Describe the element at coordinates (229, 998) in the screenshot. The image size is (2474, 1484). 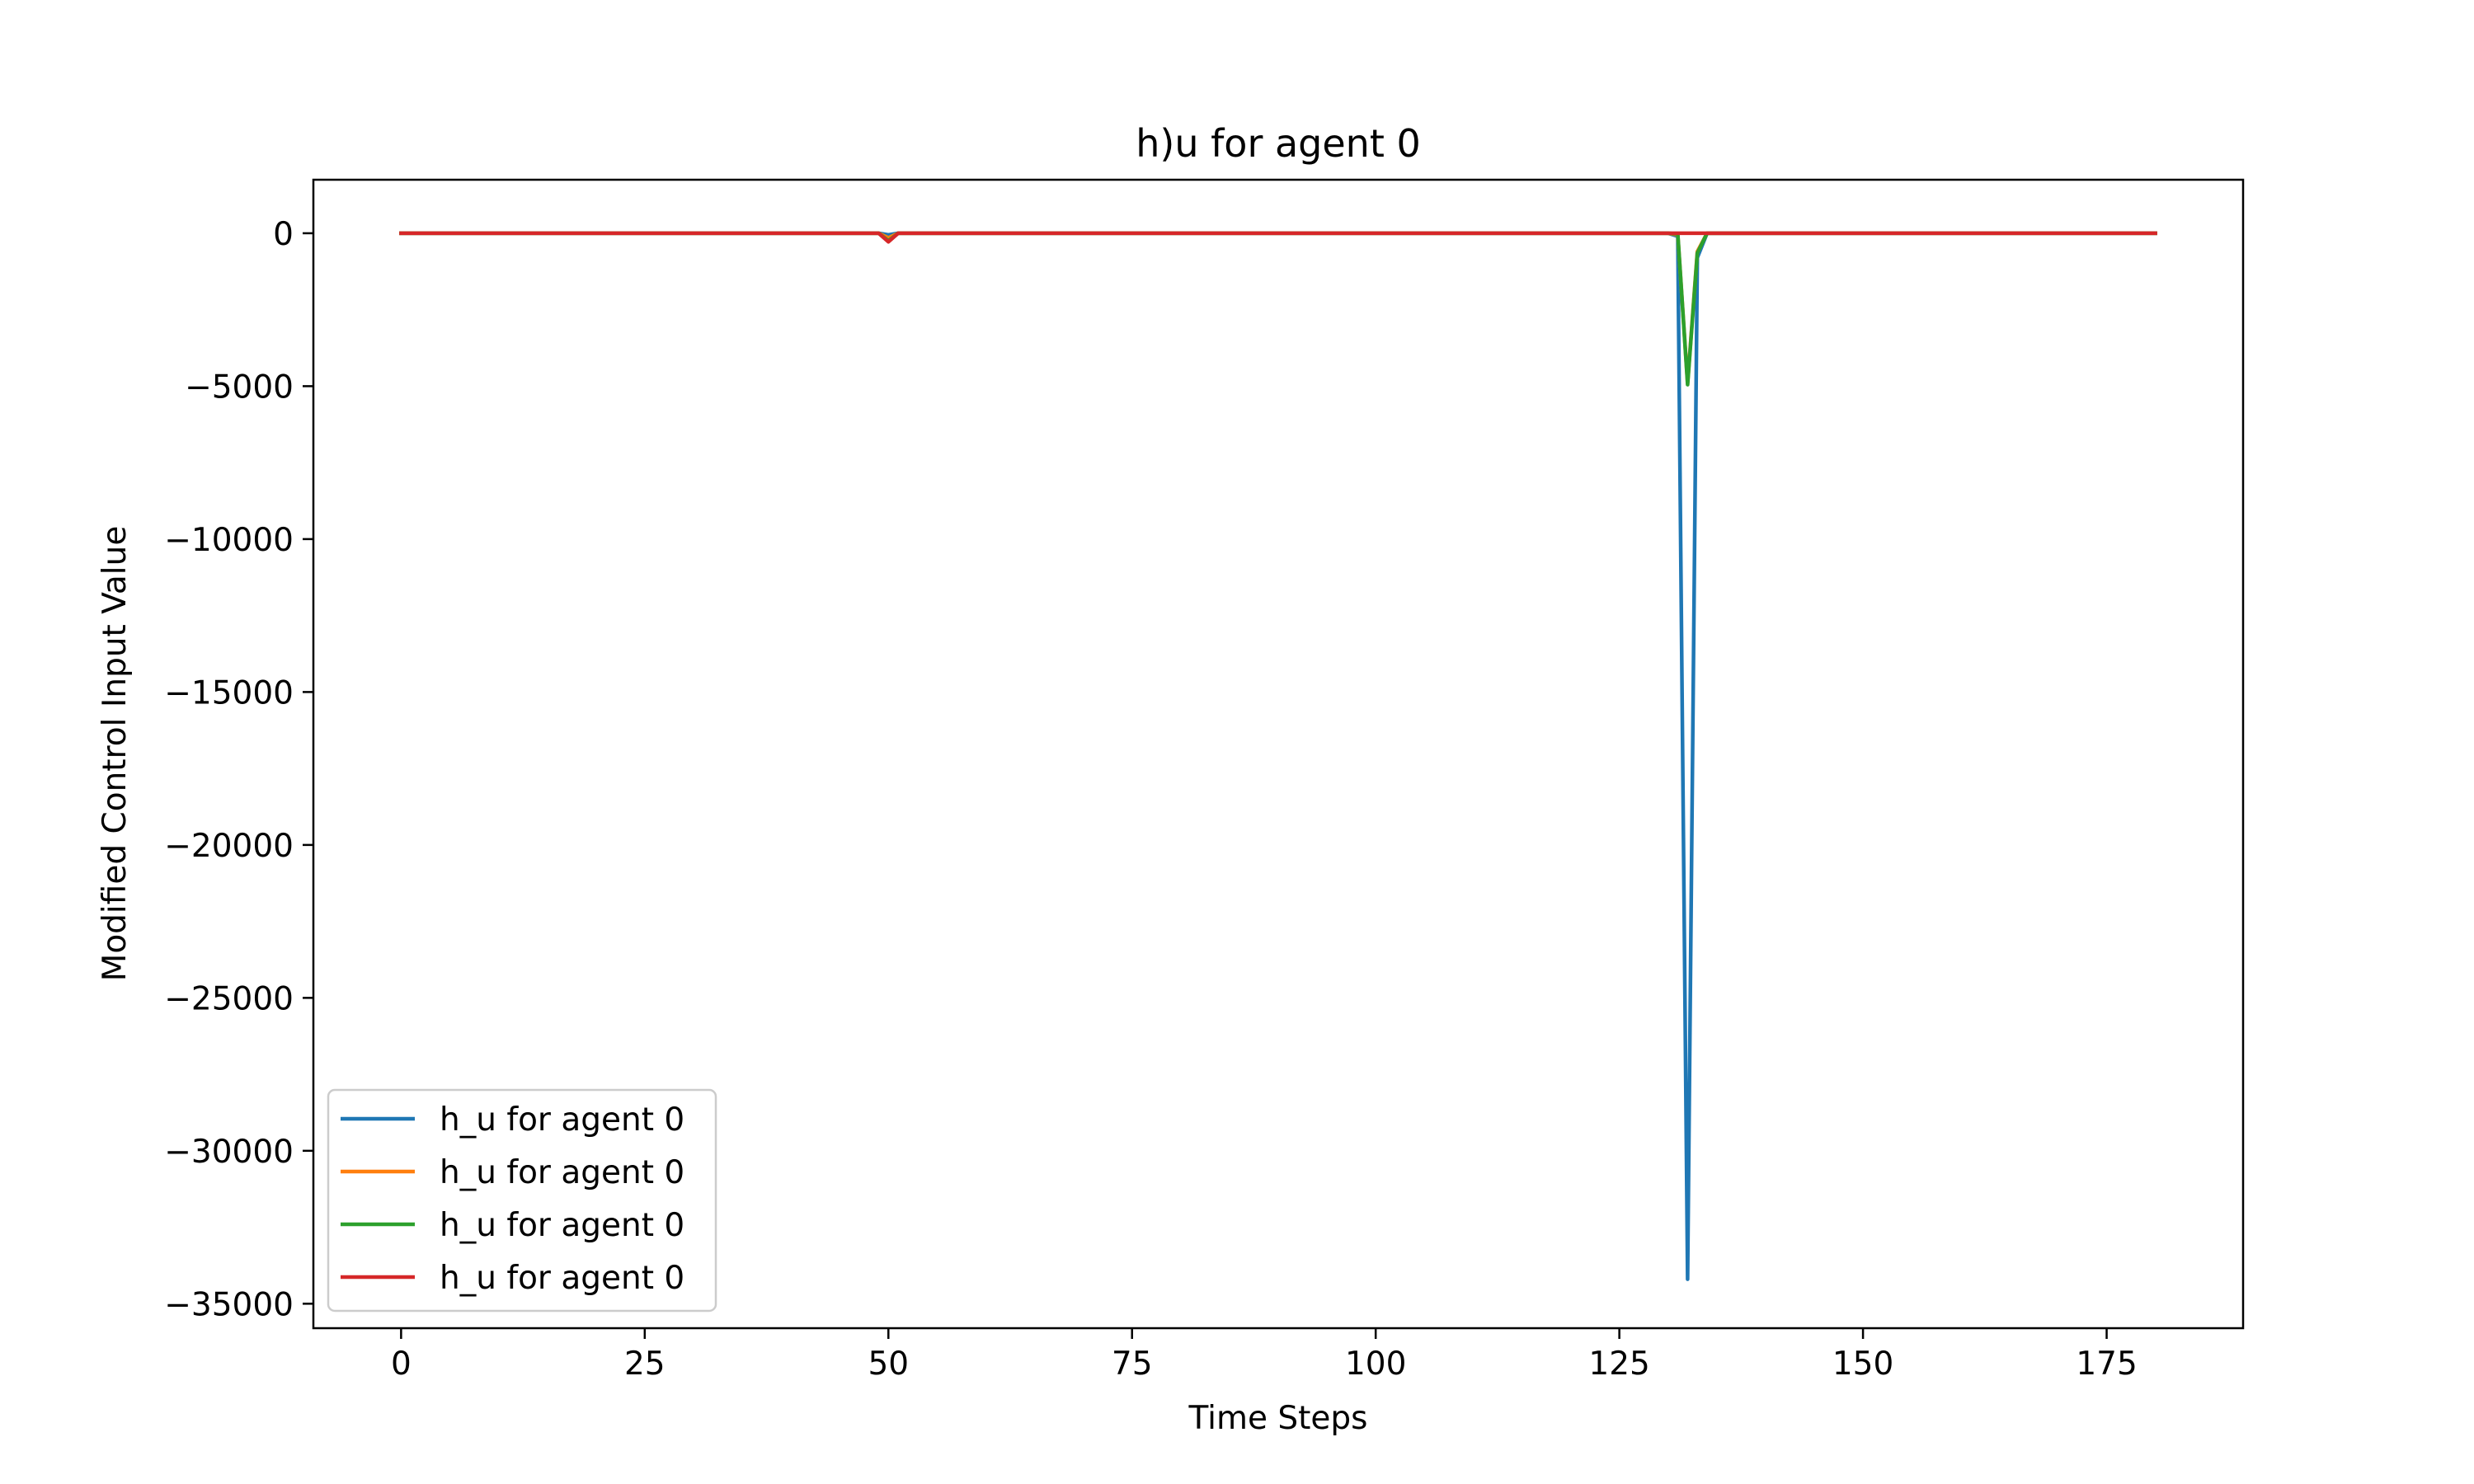
I see `y-tick-label: −25000` at that location.